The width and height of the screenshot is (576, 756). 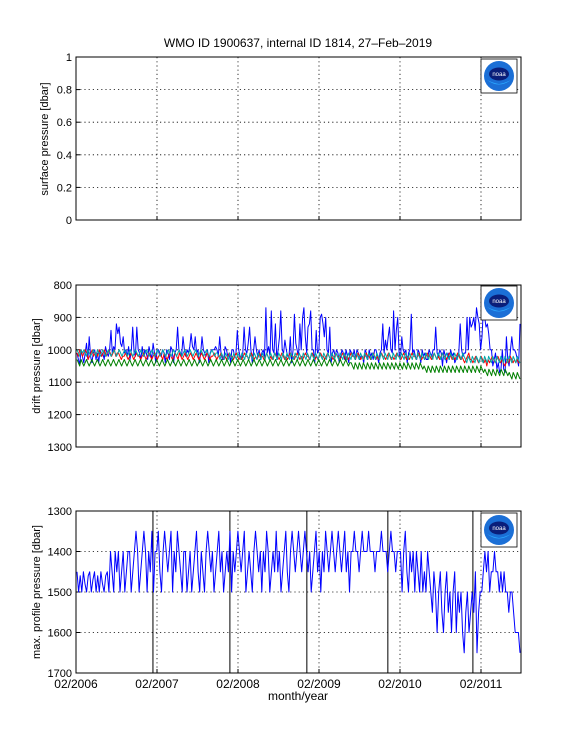 I want to click on y-tick-label: 1700, so click(x=60, y=674).